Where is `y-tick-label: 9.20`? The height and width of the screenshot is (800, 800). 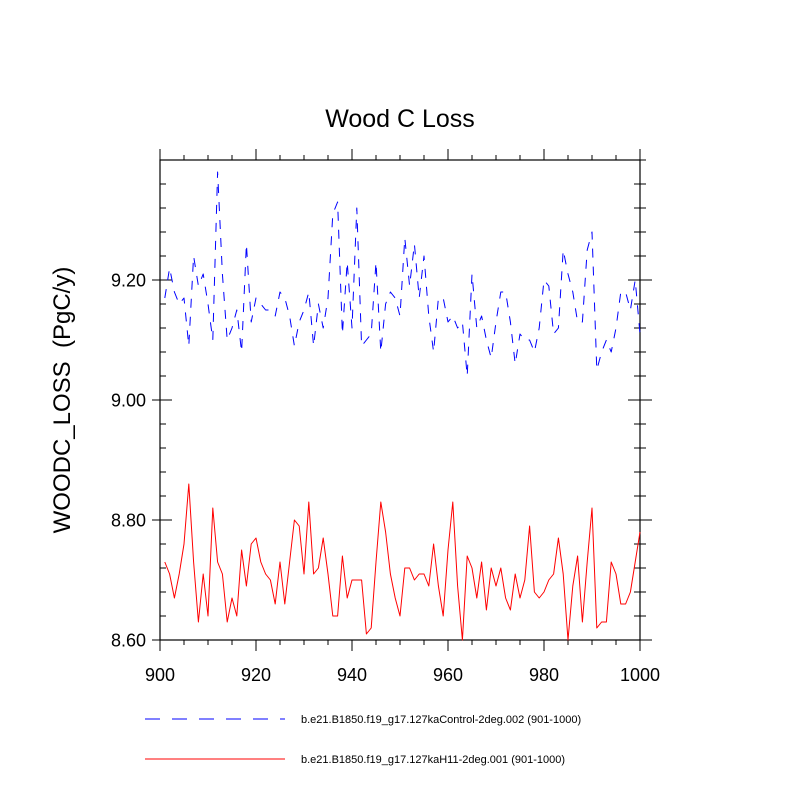
y-tick-label: 9.20 is located at coordinates (128, 281).